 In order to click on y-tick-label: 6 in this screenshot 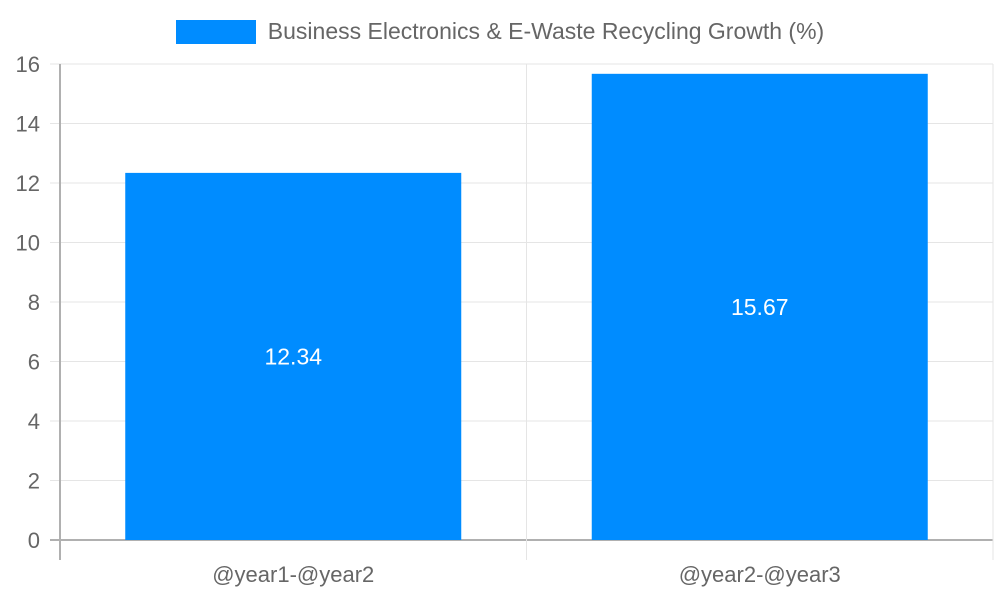, I will do `click(34, 362)`.